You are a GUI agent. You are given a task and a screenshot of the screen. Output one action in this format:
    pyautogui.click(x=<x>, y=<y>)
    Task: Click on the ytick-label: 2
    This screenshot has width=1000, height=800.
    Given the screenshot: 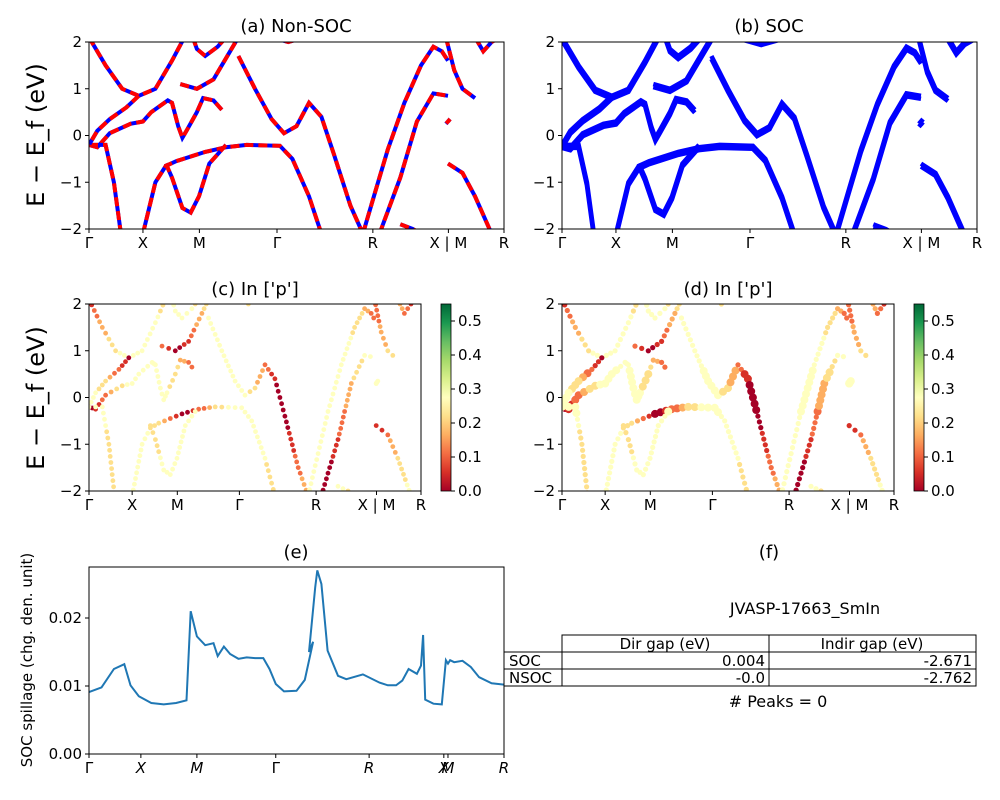 What is the action you would take?
    pyautogui.click(x=550, y=304)
    